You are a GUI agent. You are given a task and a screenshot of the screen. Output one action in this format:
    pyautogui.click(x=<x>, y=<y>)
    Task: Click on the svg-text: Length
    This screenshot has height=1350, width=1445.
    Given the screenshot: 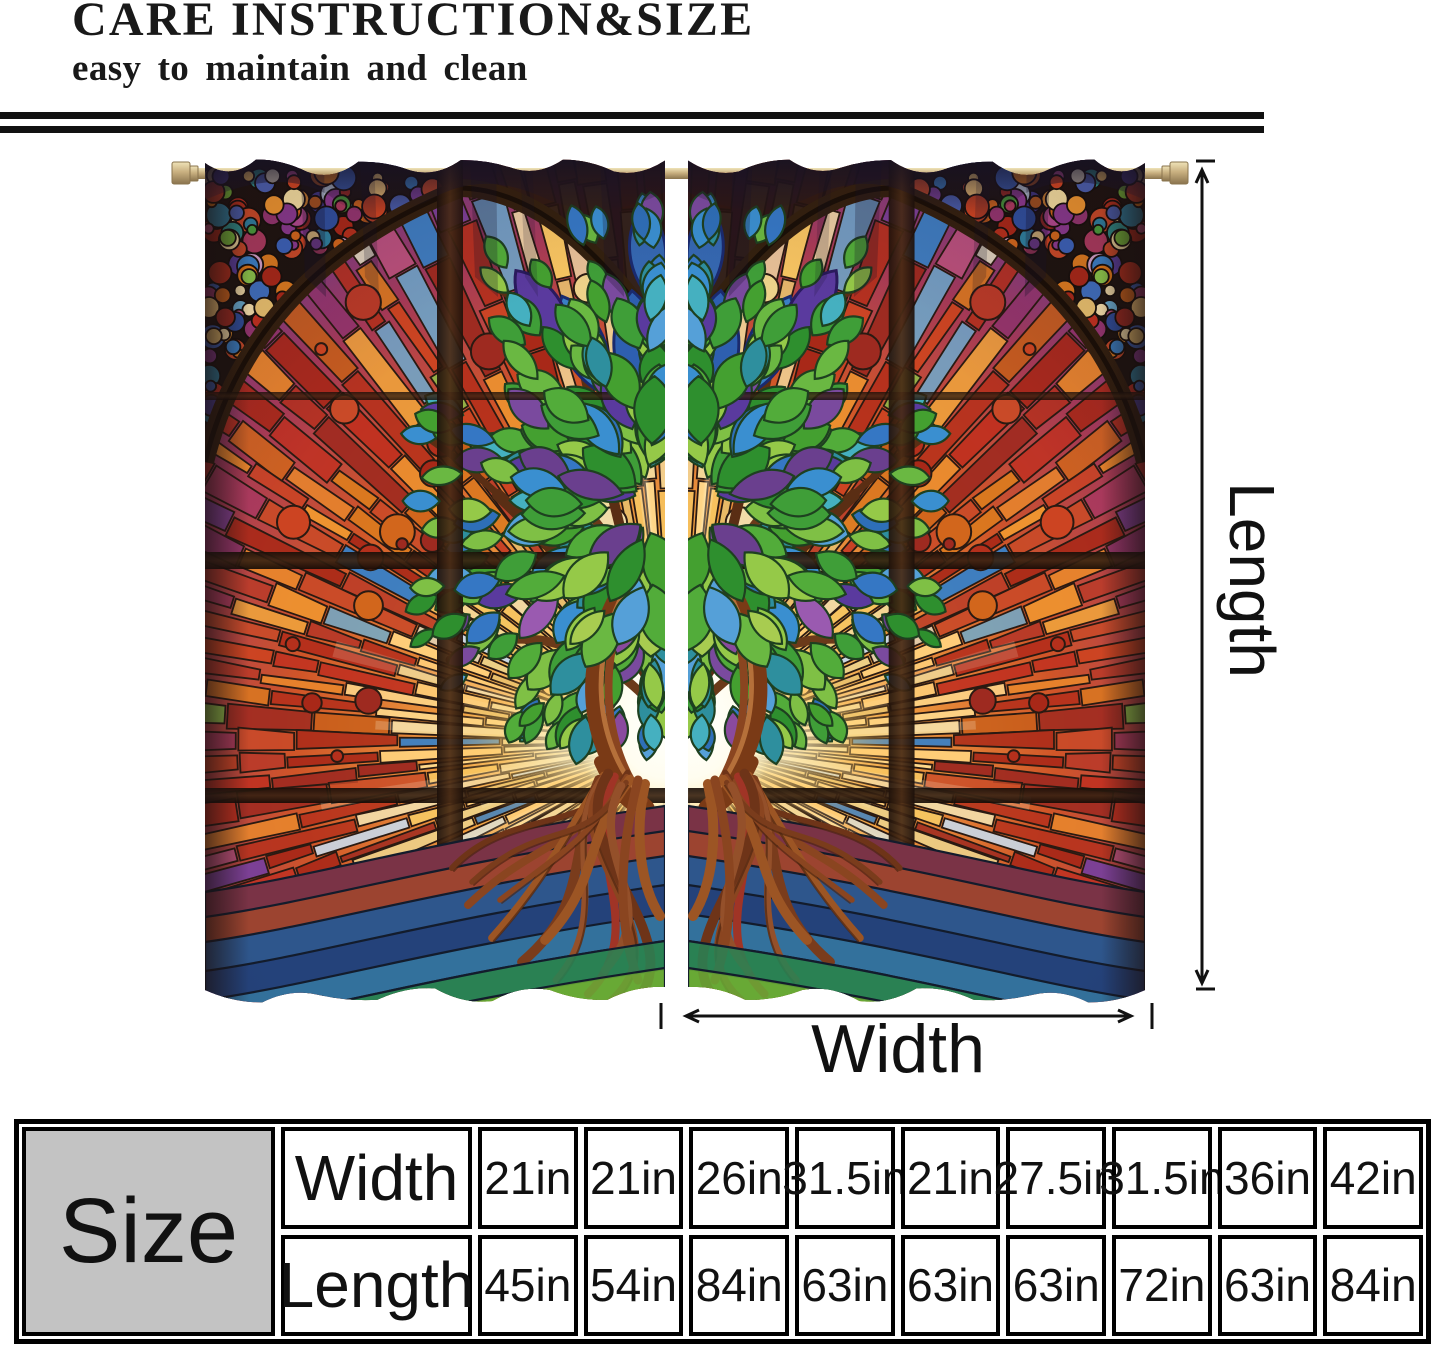 What is the action you would take?
    pyautogui.click(x=1252, y=580)
    